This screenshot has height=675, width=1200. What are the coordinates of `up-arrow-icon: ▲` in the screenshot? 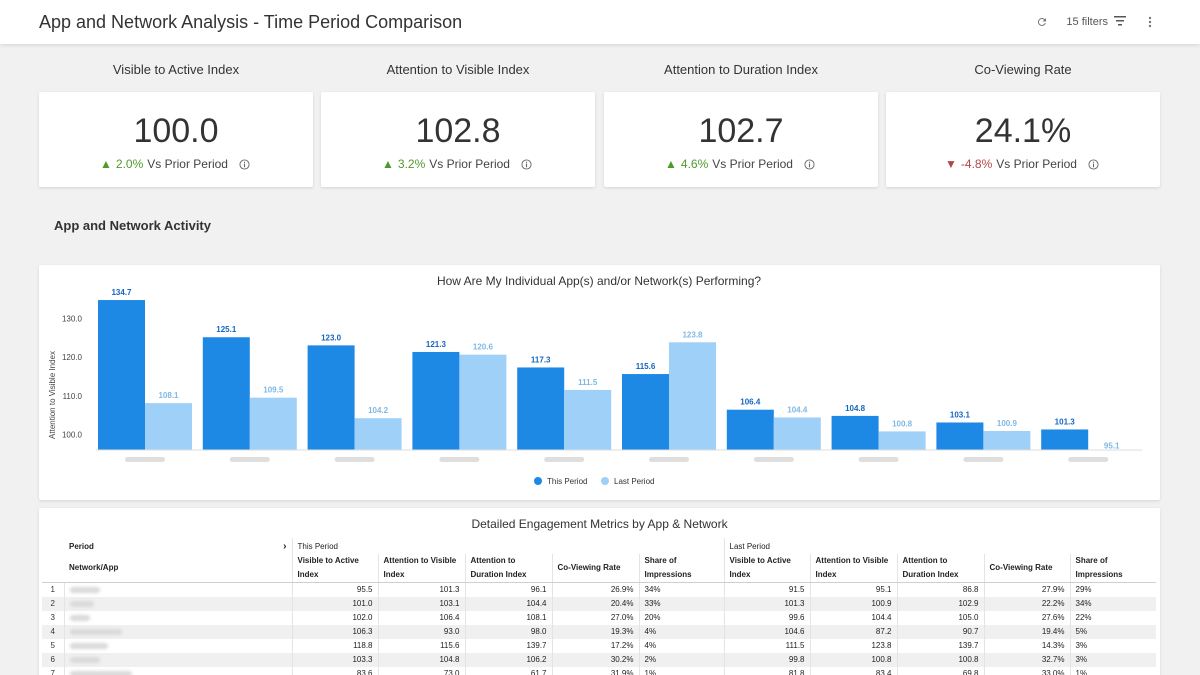 It's located at (671, 164).